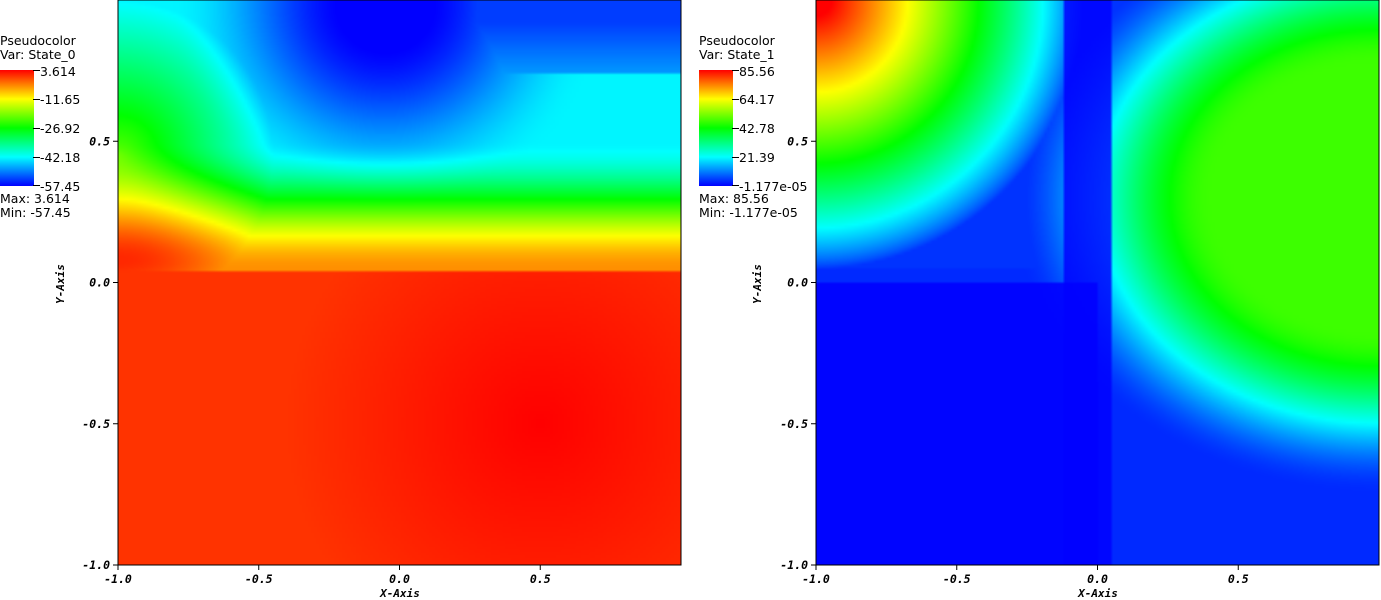 The image size is (1381, 600). What do you see at coordinates (757, 128) in the screenshot?
I see `colorbar-label: 42.78` at bounding box center [757, 128].